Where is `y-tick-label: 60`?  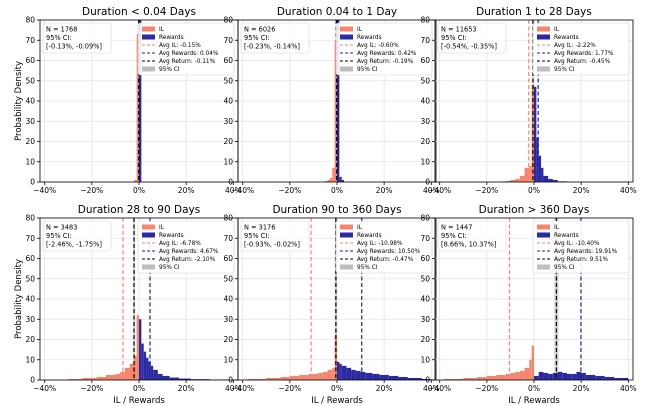
y-tick-label: 60 is located at coordinates (228, 60).